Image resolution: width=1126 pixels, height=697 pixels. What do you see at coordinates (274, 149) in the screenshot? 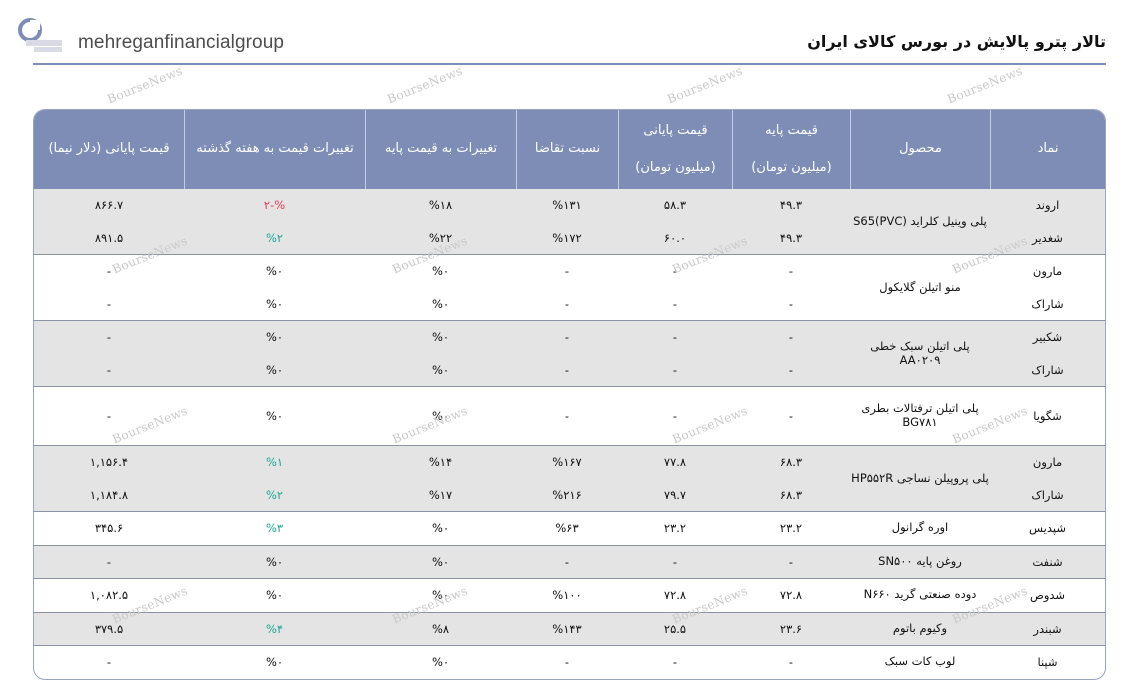
I see `header-change-vs-week: تغییرات قیمت به هفته گذشته` at bounding box center [274, 149].